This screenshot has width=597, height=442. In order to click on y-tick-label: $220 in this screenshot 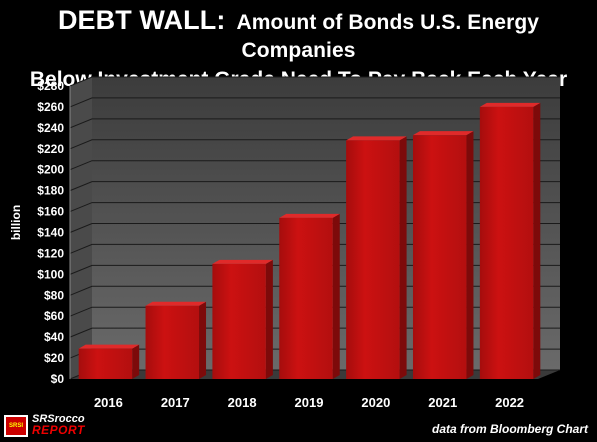, I will do `click(50, 149)`.